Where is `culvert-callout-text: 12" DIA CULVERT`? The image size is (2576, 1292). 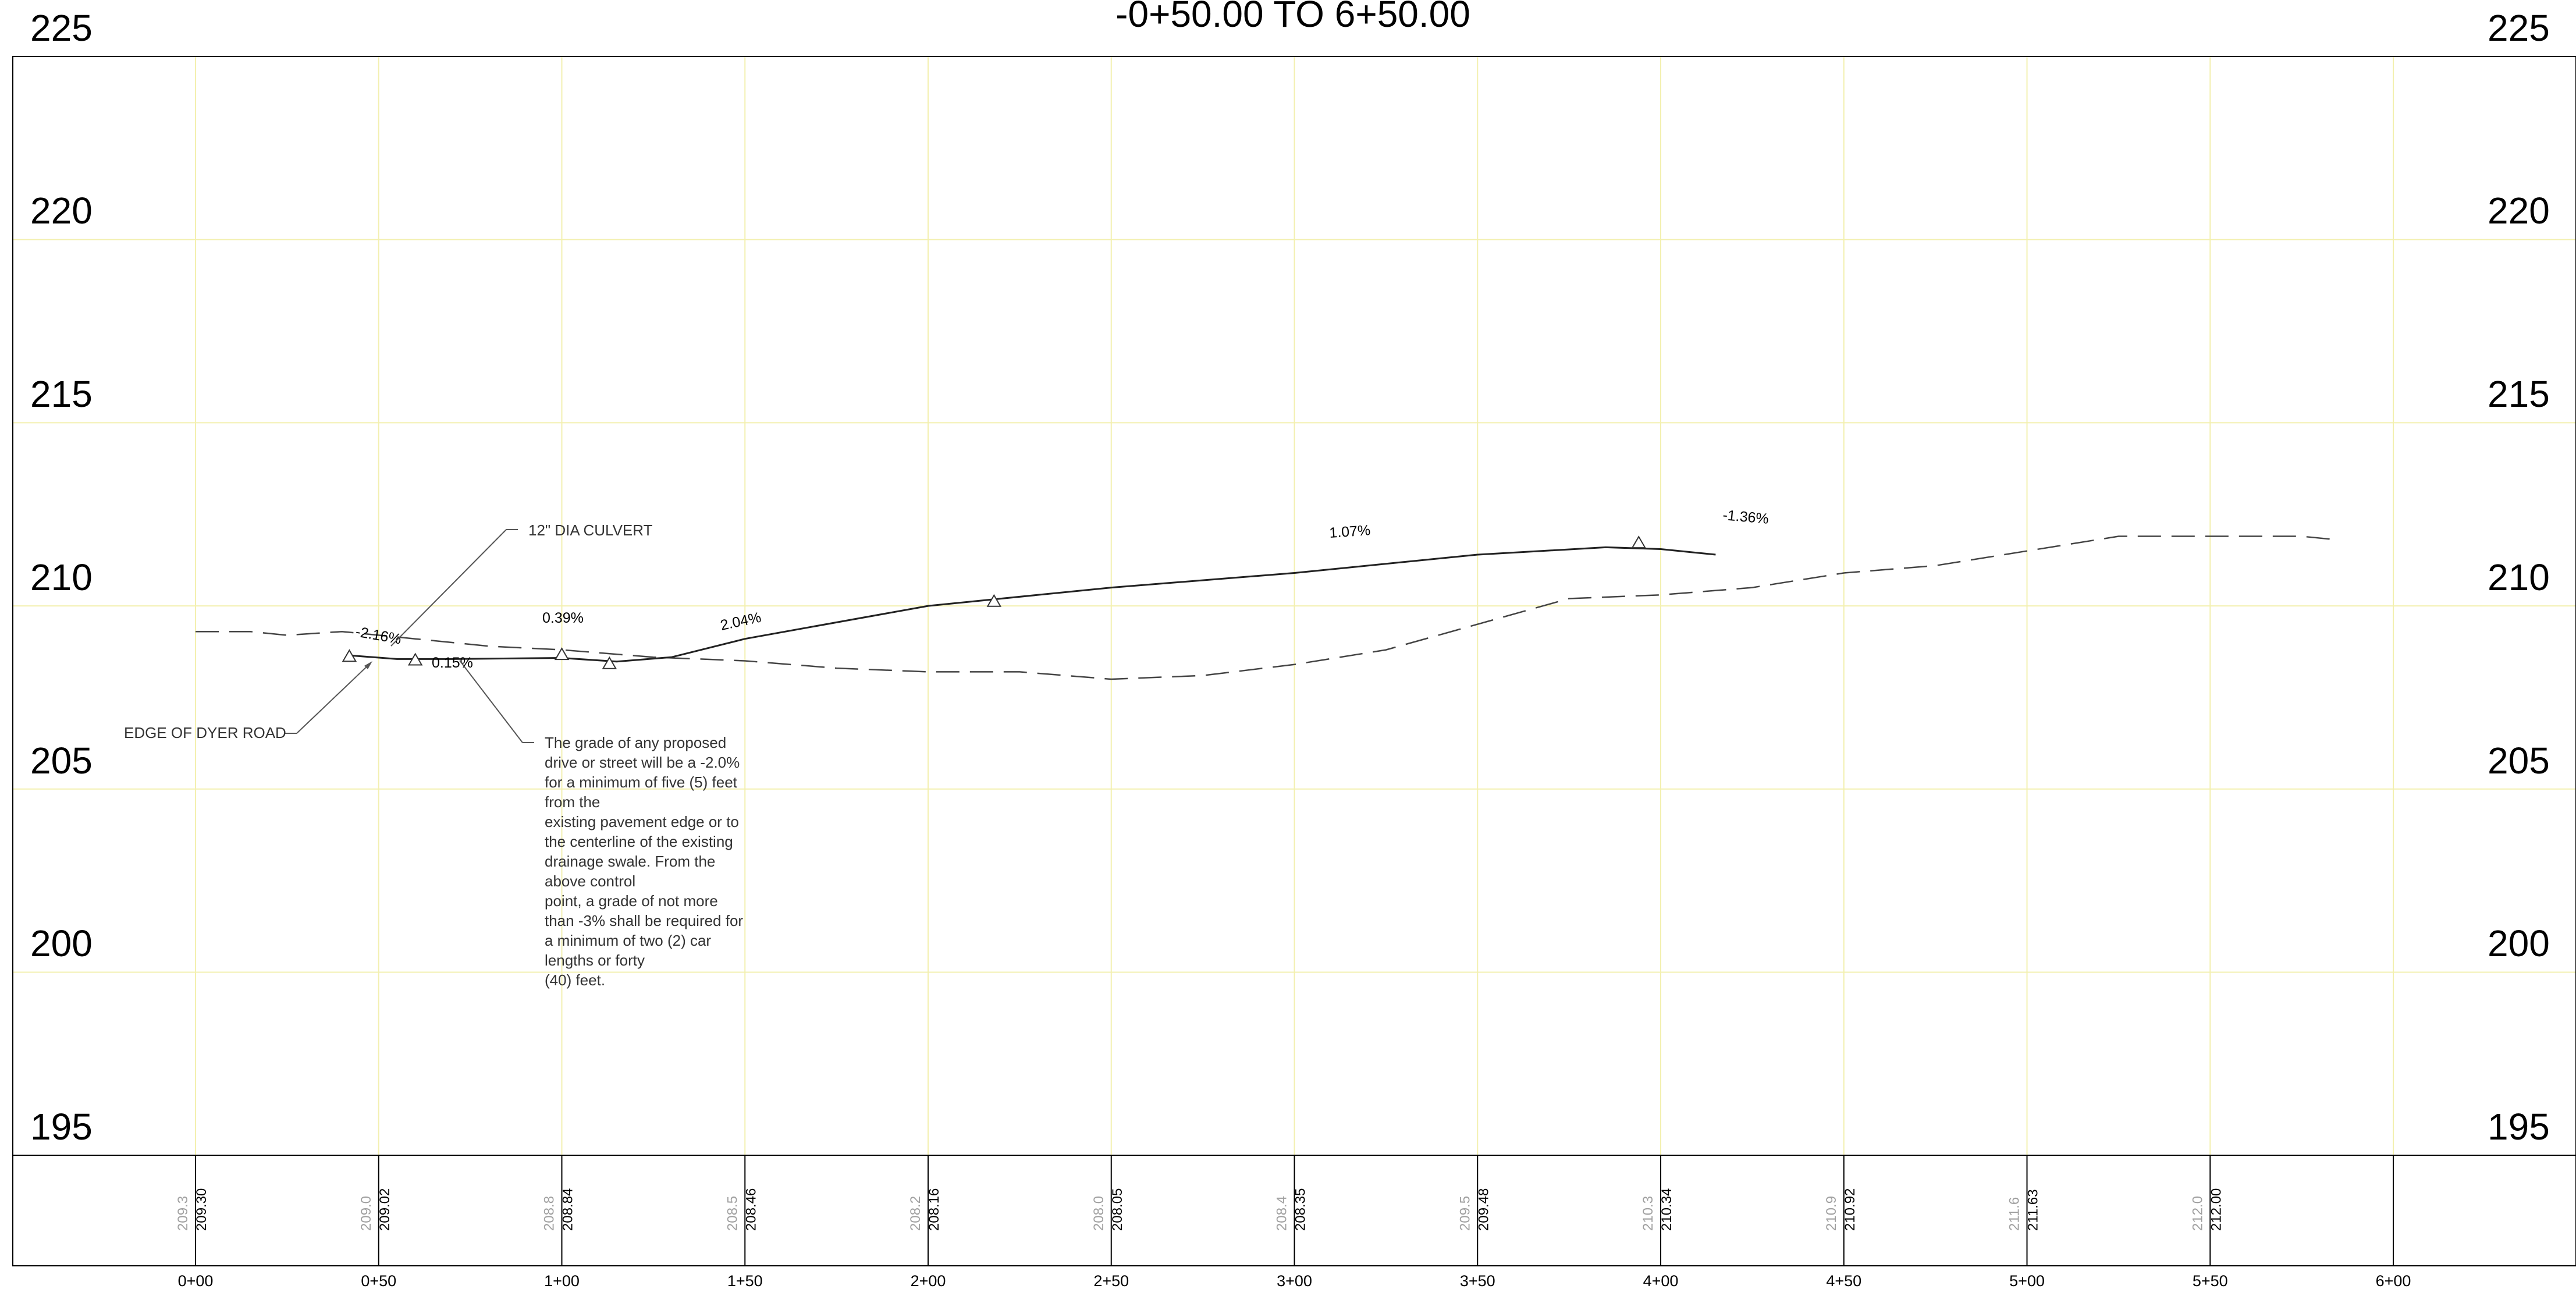 culvert-callout-text: 12" DIA CULVERT is located at coordinates (590, 530).